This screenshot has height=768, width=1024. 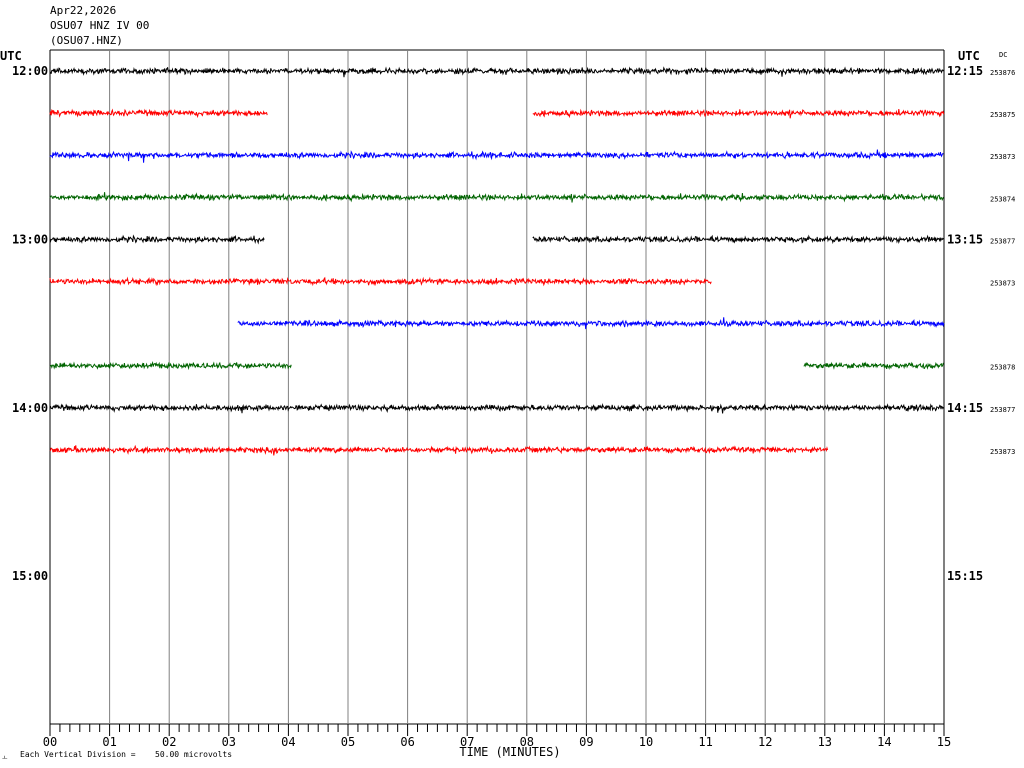 What do you see at coordinates (407, 742) in the screenshot?
I see `x-tick-label: 06` at bounding box center [407, 742].